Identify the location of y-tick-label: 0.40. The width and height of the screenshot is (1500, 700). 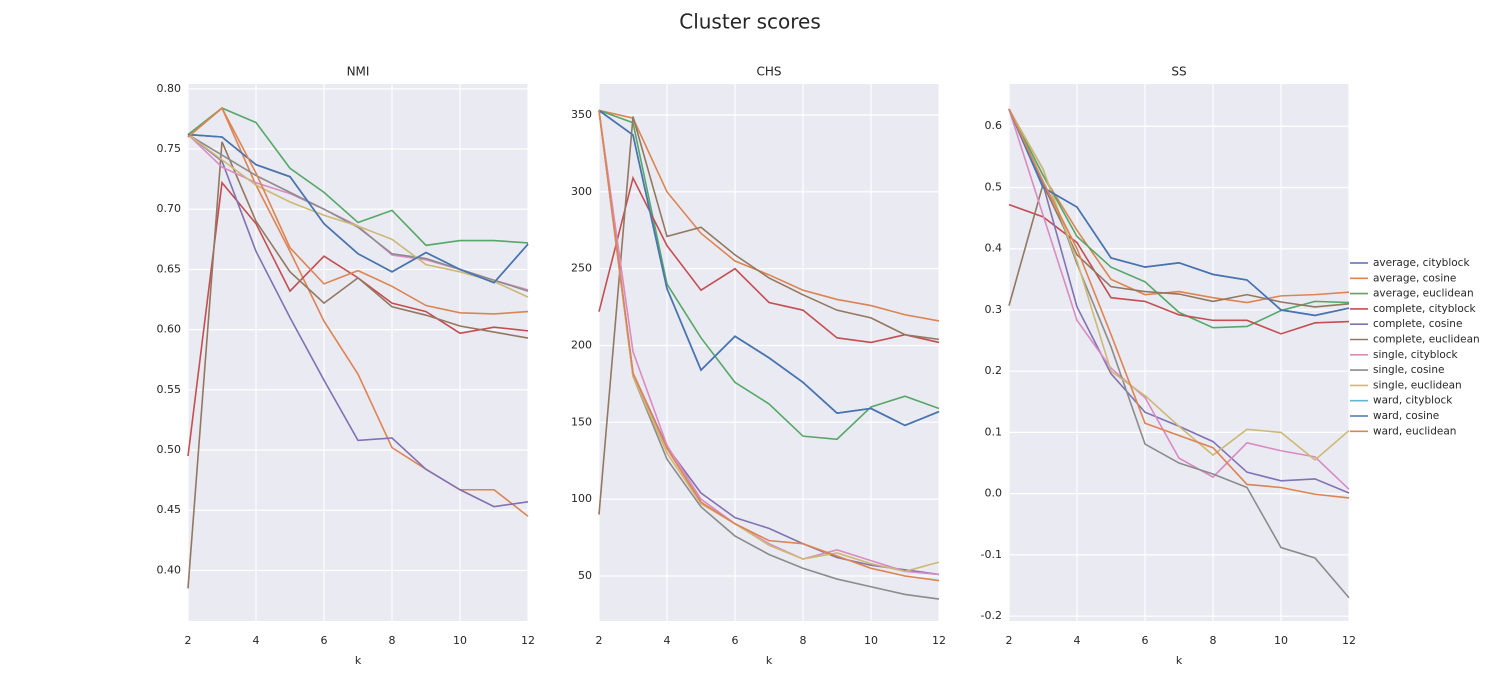
(169, 569).